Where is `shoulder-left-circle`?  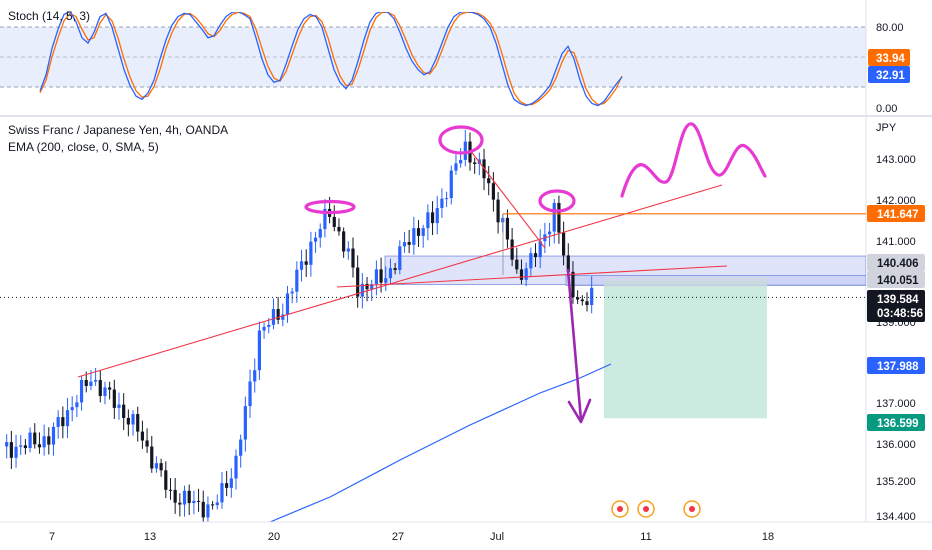
shoulder-left-circle is located at coordinates (330, 207).